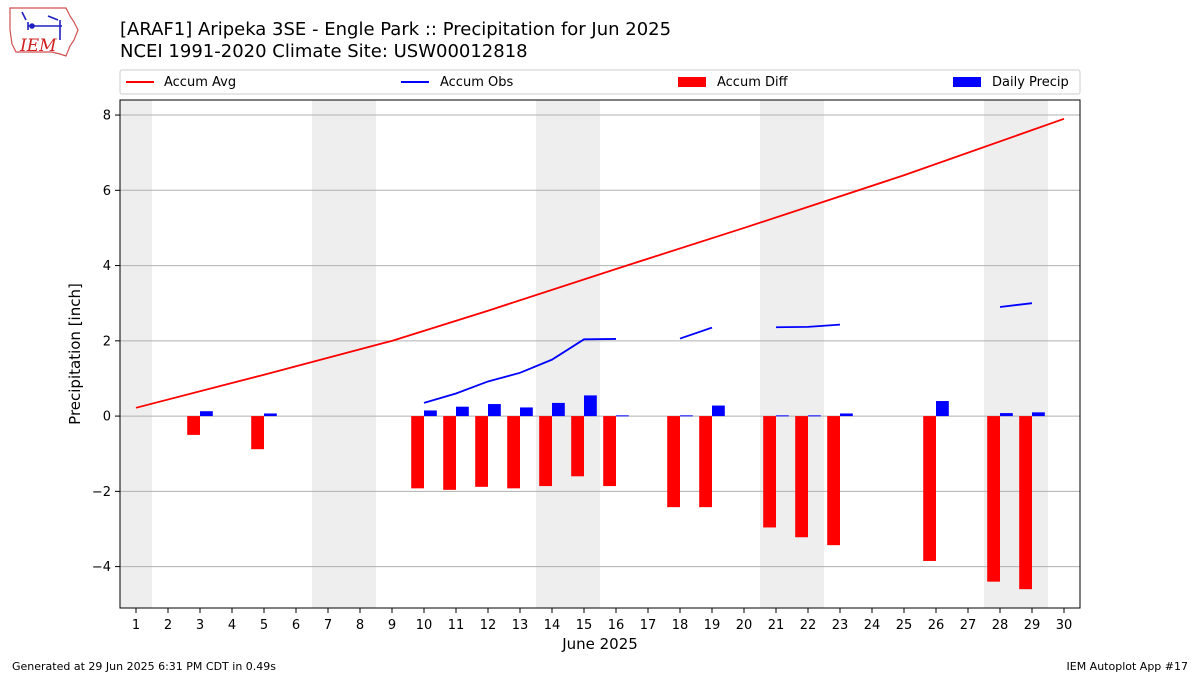 This screenshot has height=679, width=1200. What do you see at coordinates (168, 625) in the screenshot?
I see `x-tick-label-2: 2` at bounding box center [168, 625].